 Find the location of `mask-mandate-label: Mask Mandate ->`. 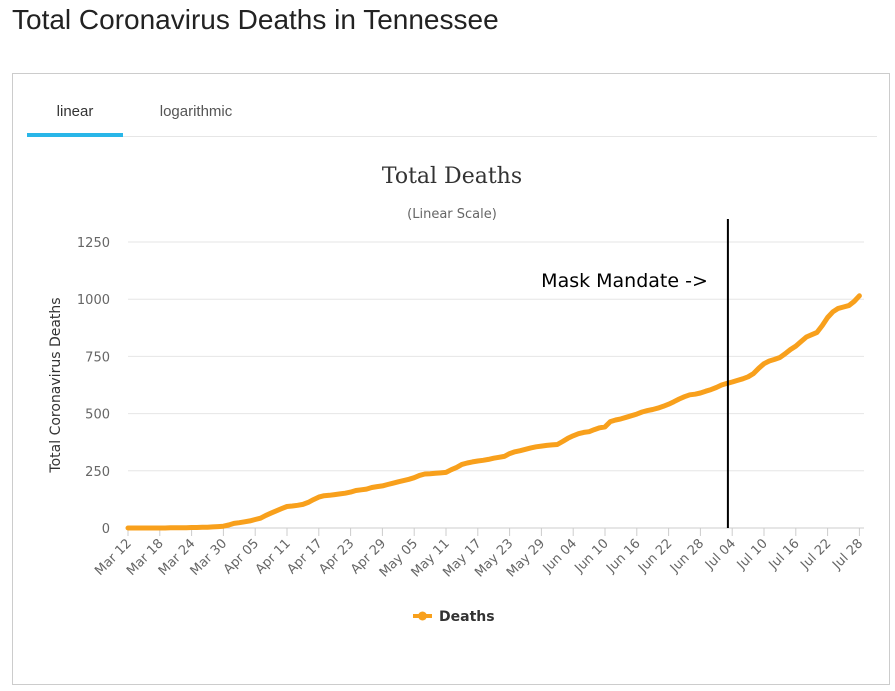

mask-mandate-label: Mask Mandate -> is located at coordinates (624, 281).